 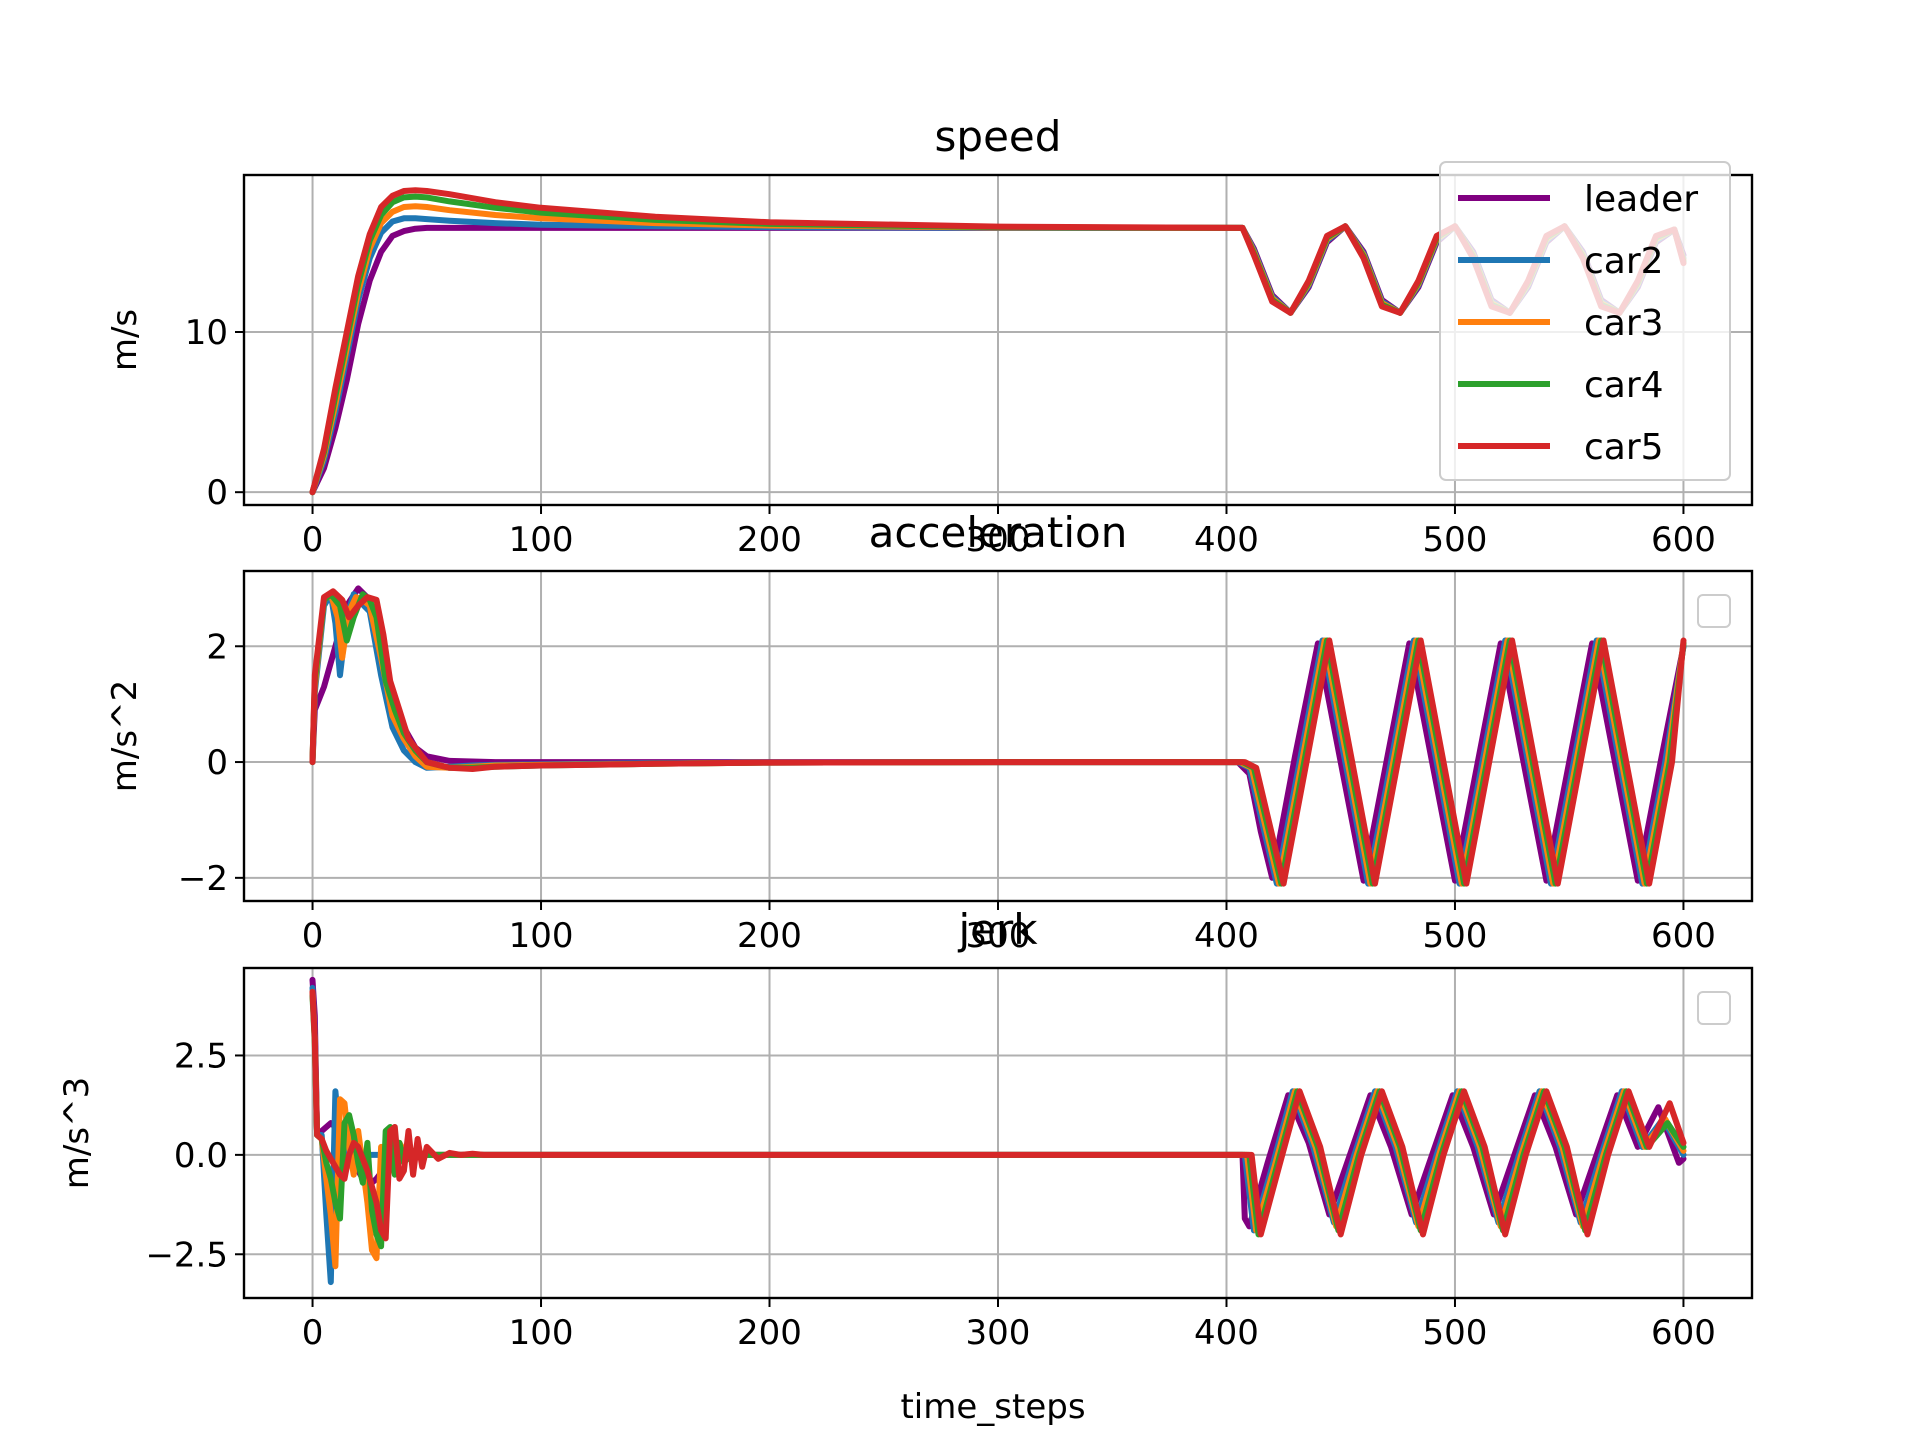 I want to click on y-tick-label: −2.5, so click(x=186, y=1255).